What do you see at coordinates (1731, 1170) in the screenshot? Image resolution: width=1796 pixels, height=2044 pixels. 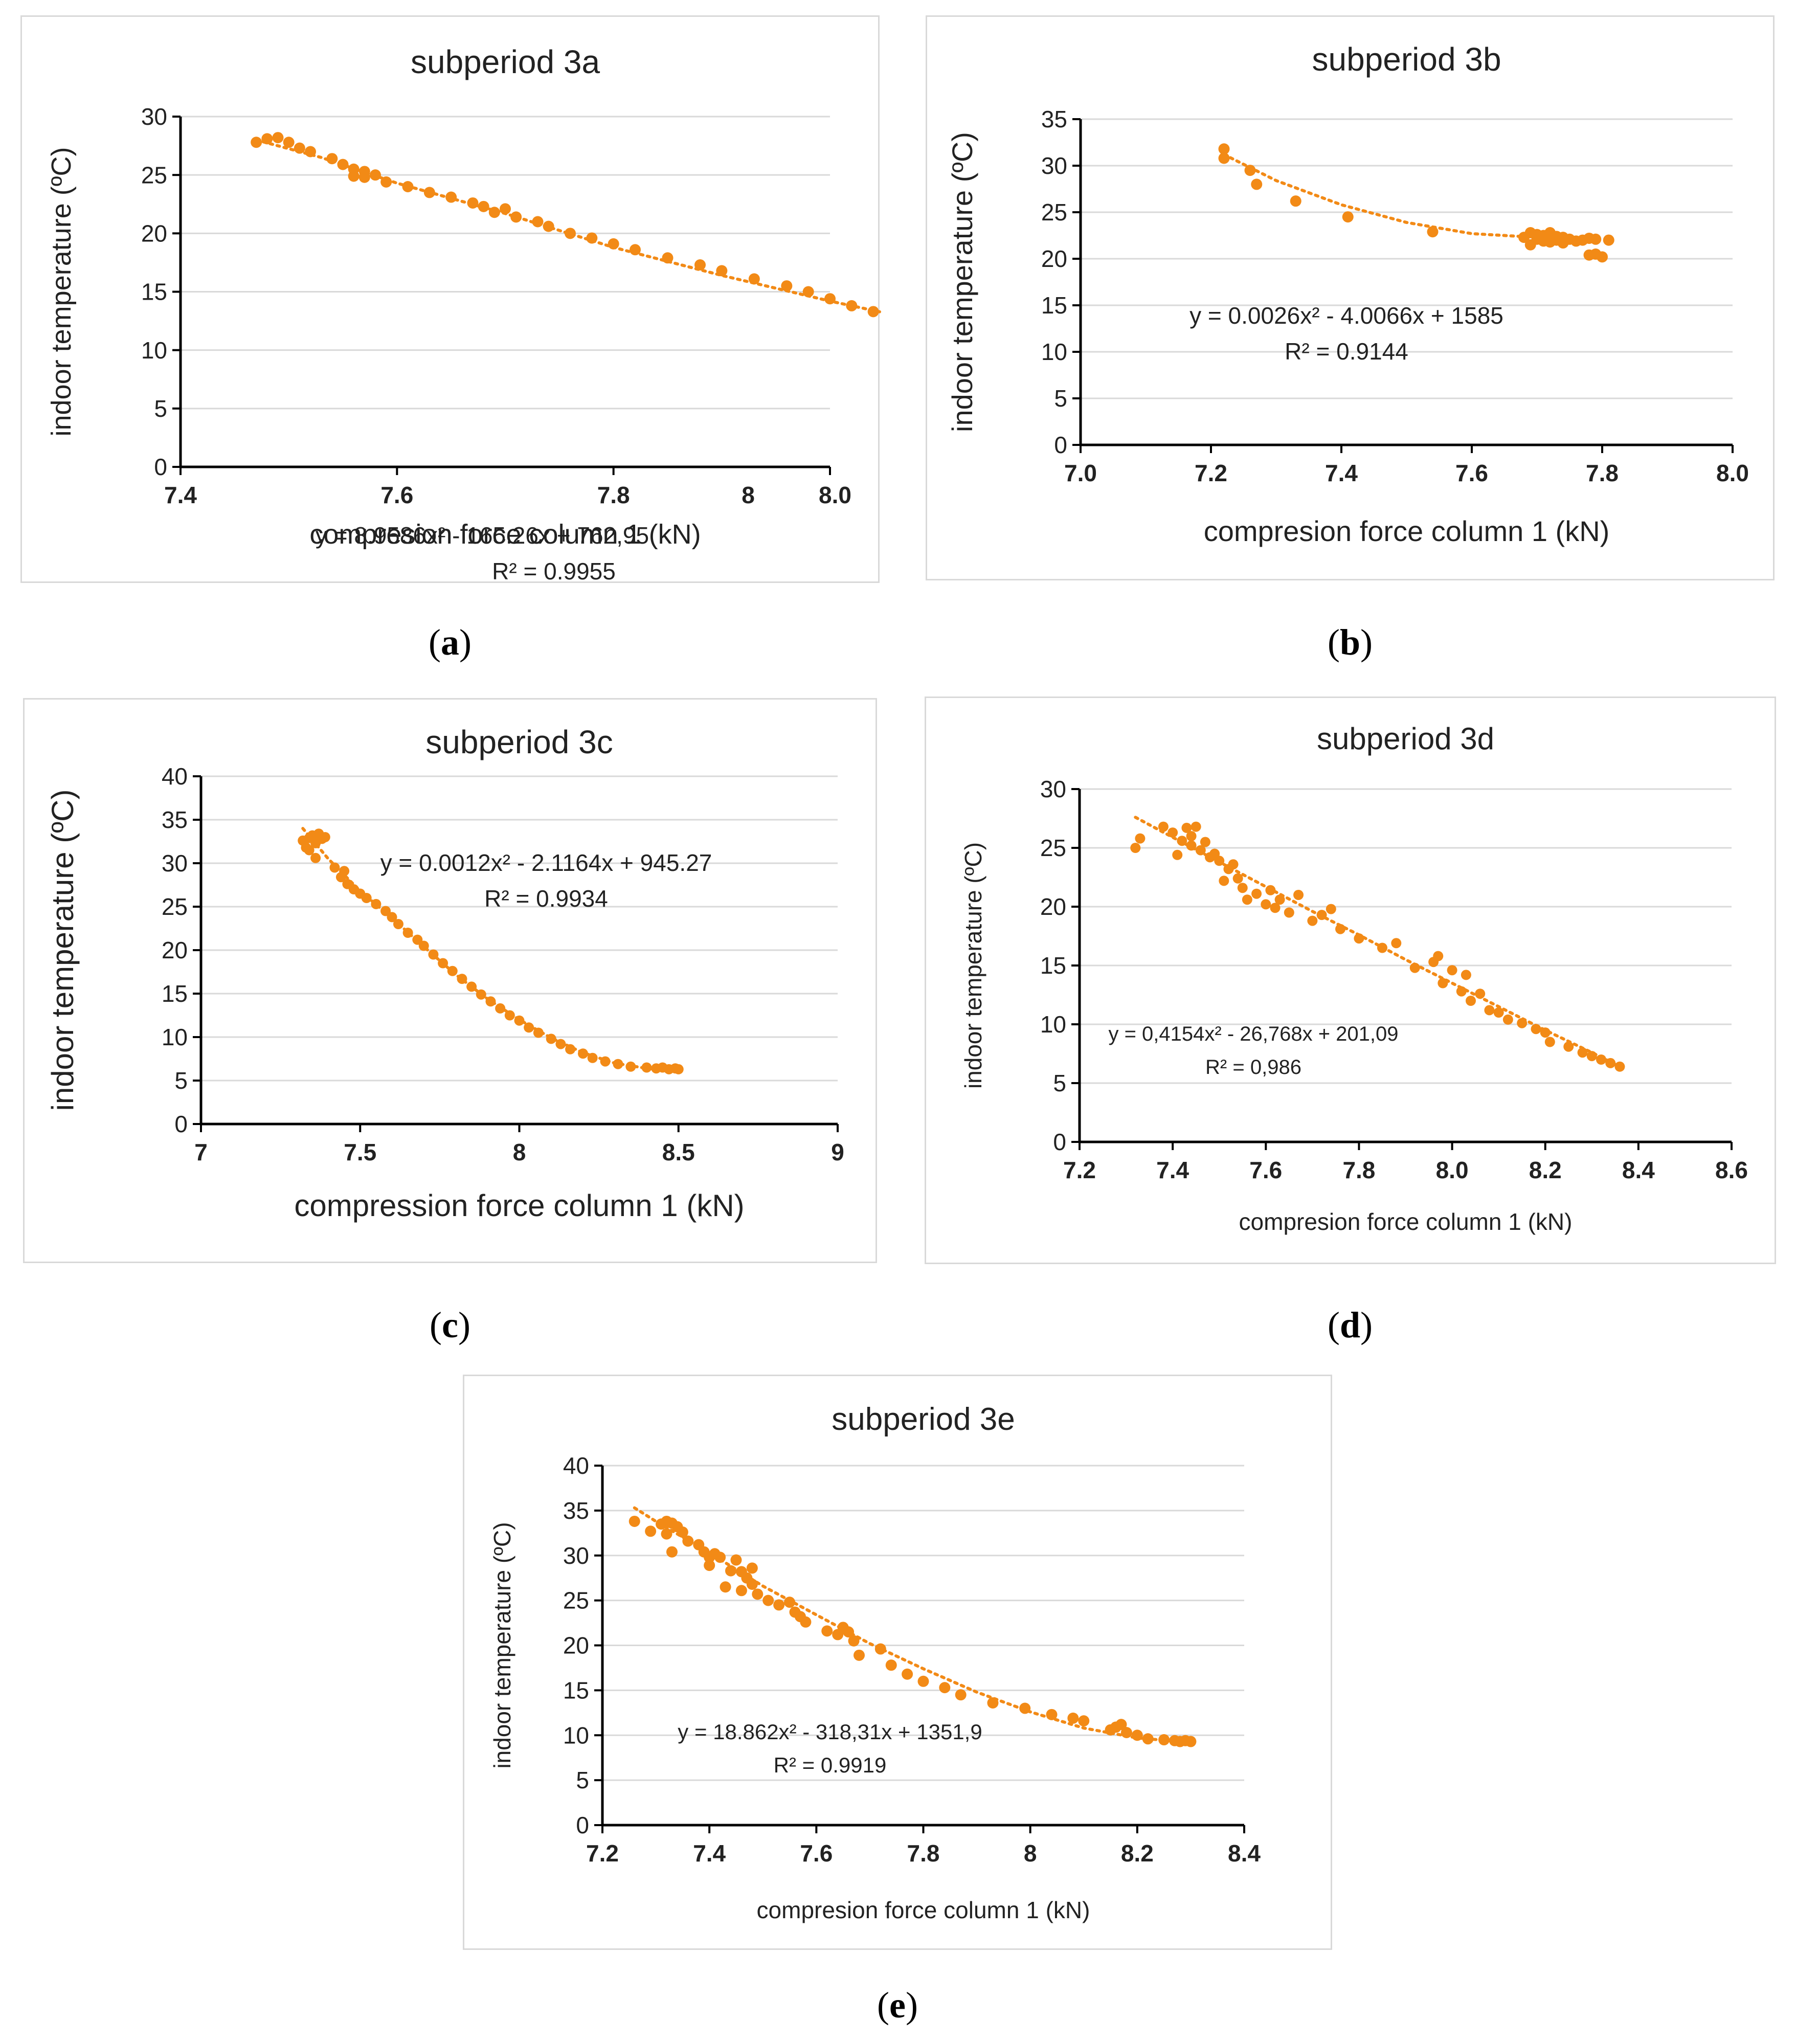 I see `chart-3-xtick-label-7: 8.6` at bounding box center [1731, 1170].